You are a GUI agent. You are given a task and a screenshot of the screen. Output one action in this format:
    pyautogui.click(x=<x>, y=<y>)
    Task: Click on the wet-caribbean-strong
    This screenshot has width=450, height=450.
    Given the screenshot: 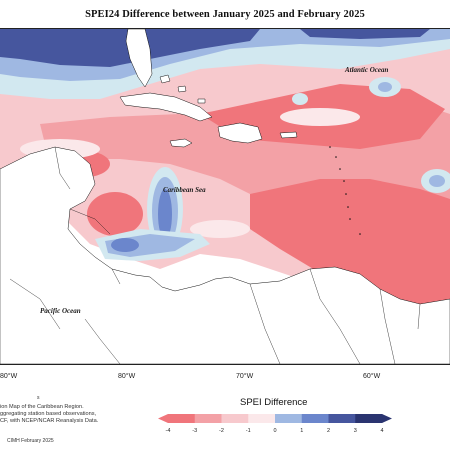 What is the action you would take?
    pyautogui.click(x=165, y=214)
    